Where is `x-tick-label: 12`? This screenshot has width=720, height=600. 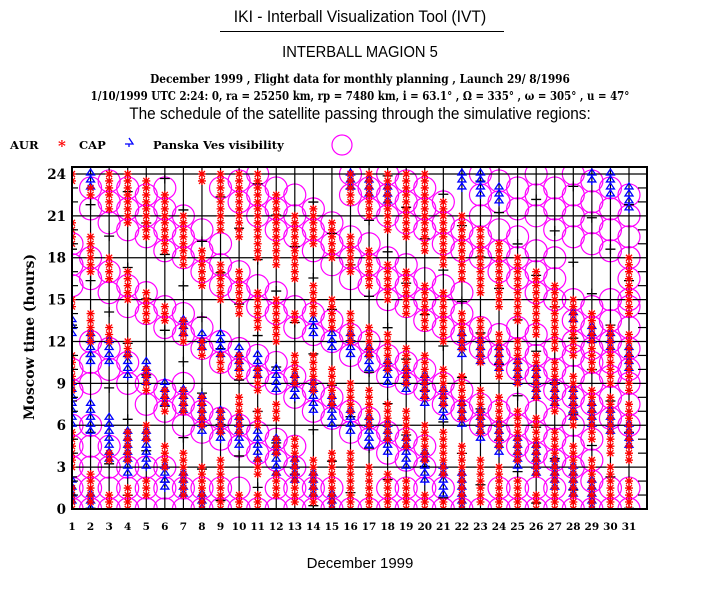 x-tick-label: 12 is located at coordinates (276, 527).